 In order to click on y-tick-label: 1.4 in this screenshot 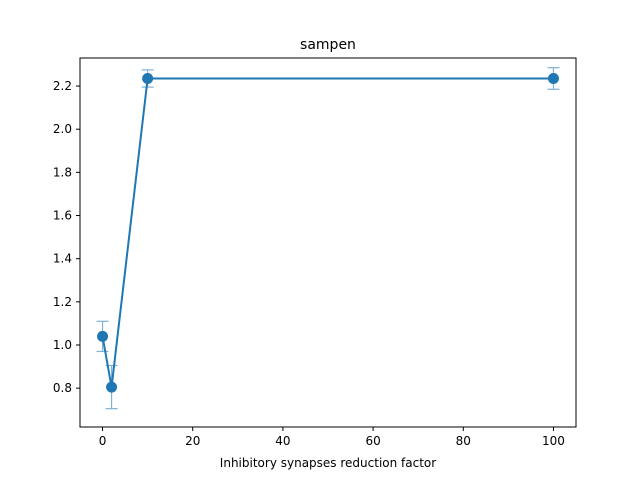, I will do `click(62, 259)`.